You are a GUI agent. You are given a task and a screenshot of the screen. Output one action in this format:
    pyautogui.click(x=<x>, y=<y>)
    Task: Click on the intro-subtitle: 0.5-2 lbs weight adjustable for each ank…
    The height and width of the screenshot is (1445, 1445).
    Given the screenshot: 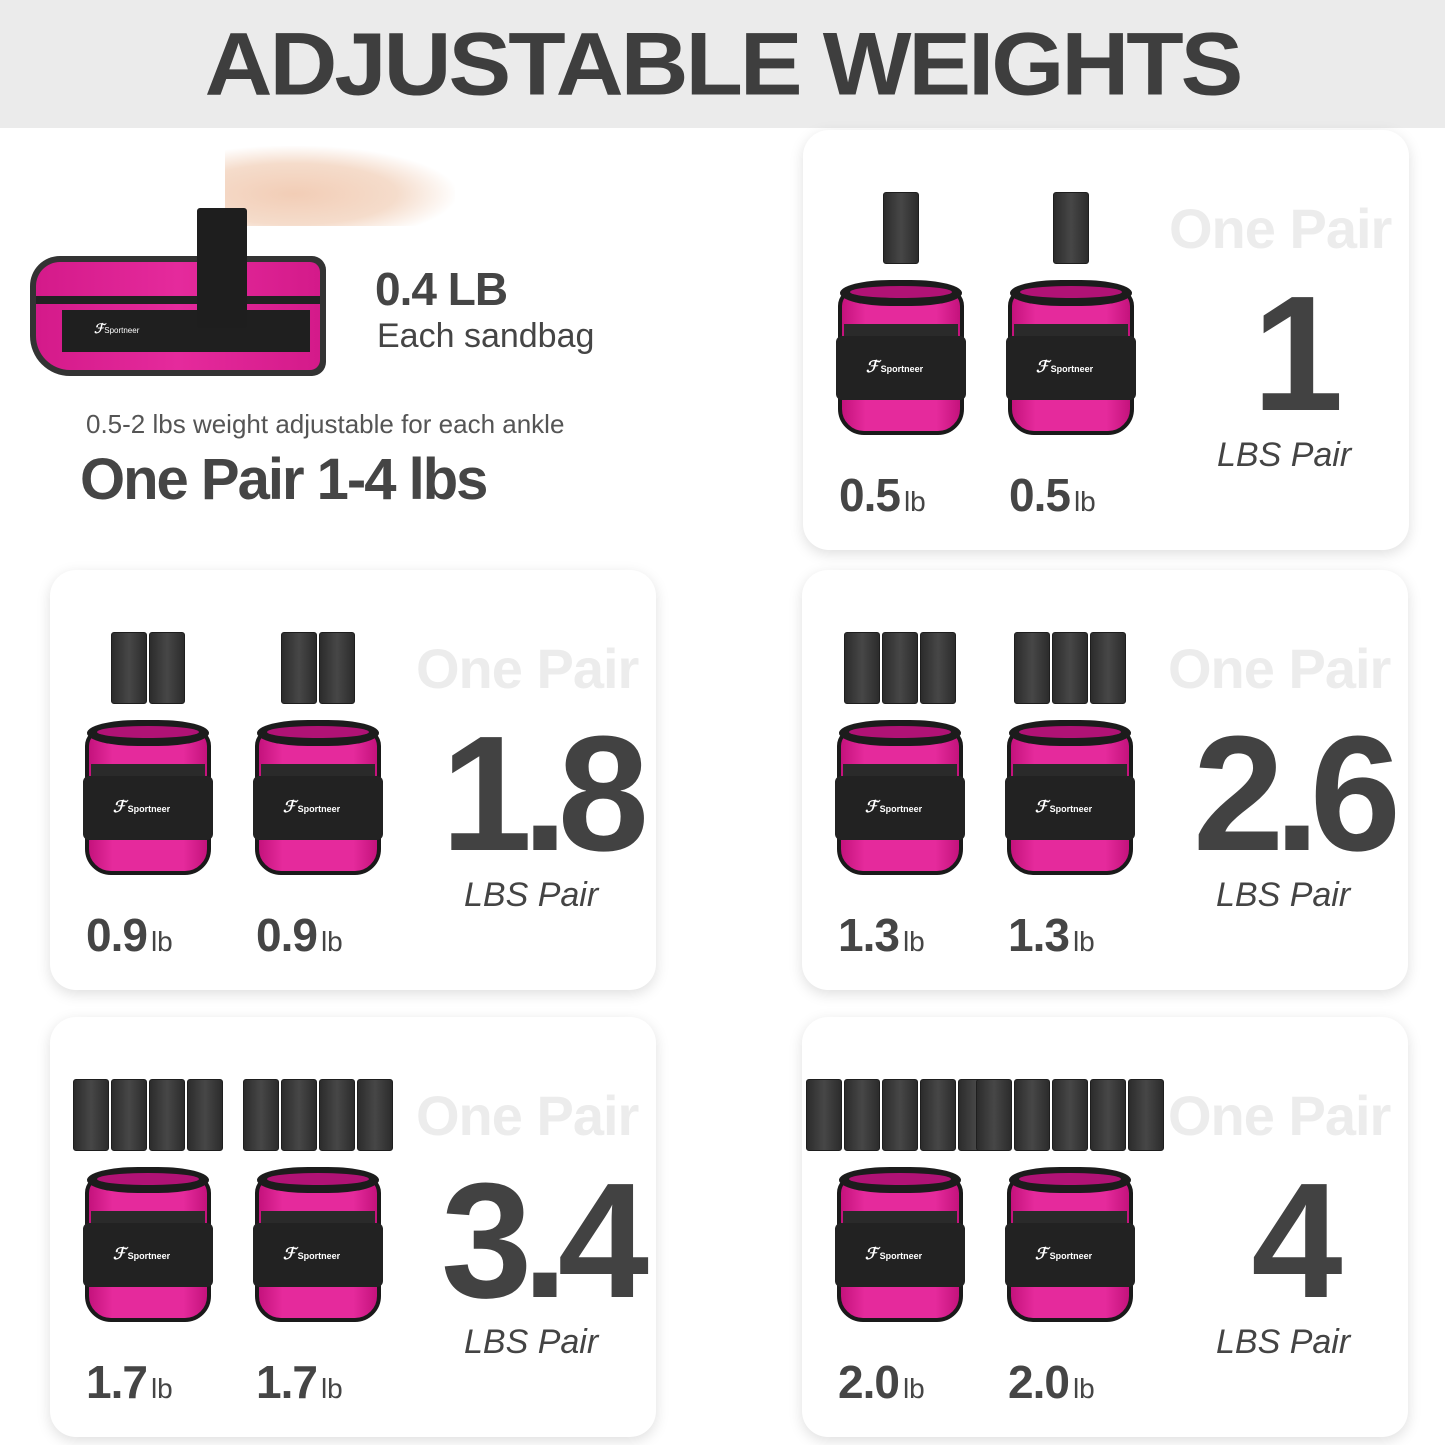 What is the action you would take?
    pyautogui.click(x=325, y=424)
    